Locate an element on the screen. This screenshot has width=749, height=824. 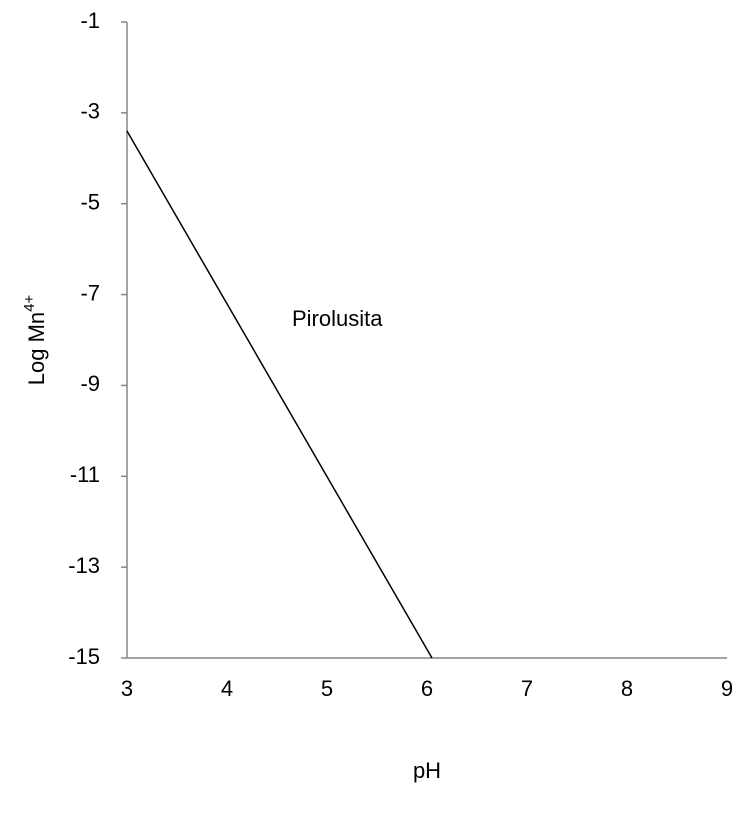
x-axis-title: pH is located at coordinates (427, 770).